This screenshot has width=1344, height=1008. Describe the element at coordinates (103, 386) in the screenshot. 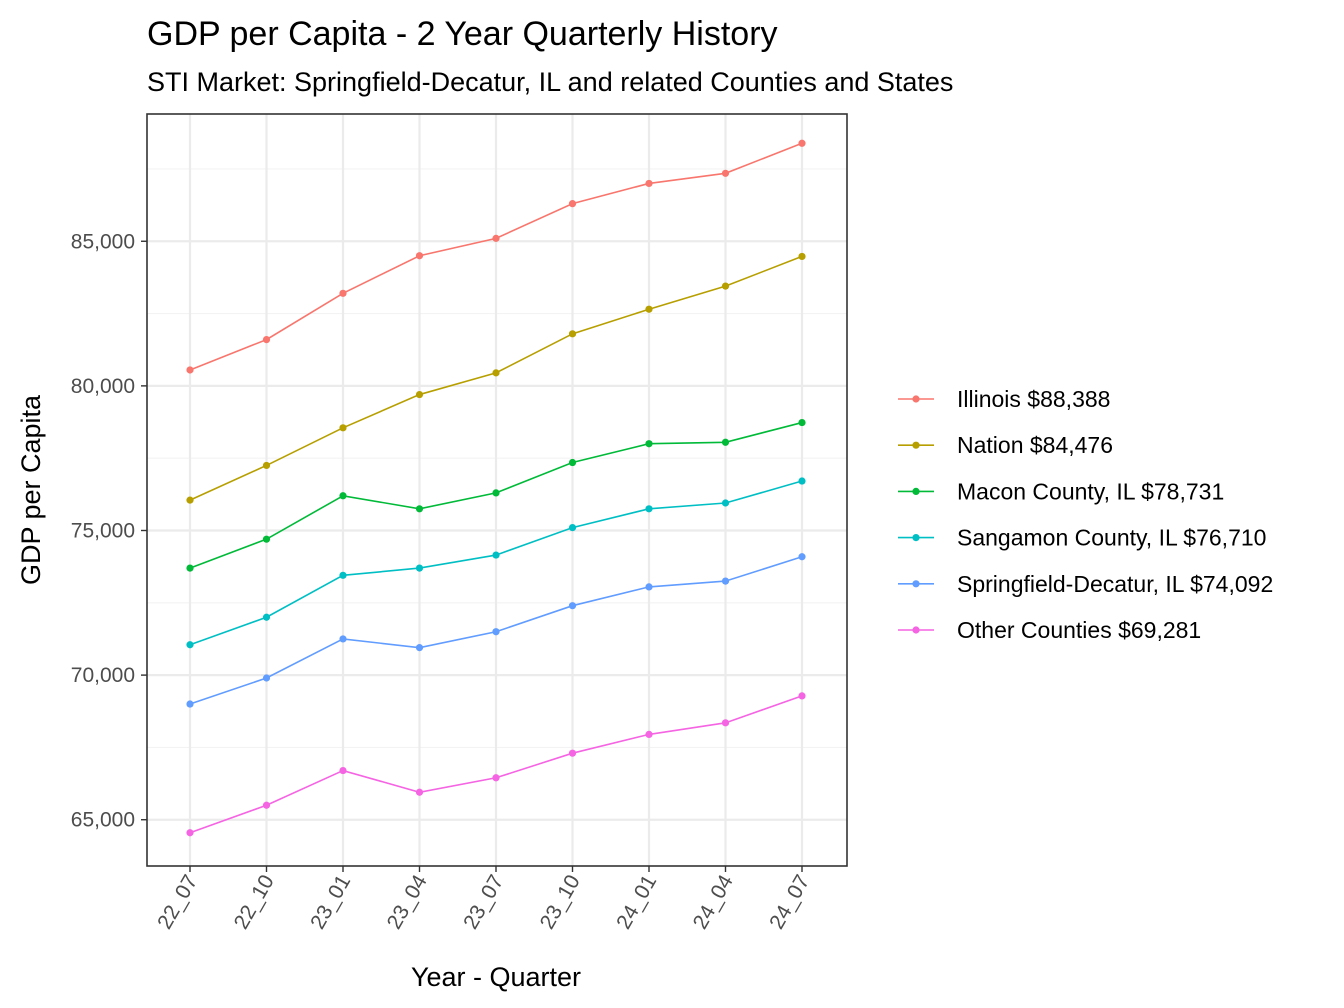

I see `y-tick-label: 80,000` at that location.